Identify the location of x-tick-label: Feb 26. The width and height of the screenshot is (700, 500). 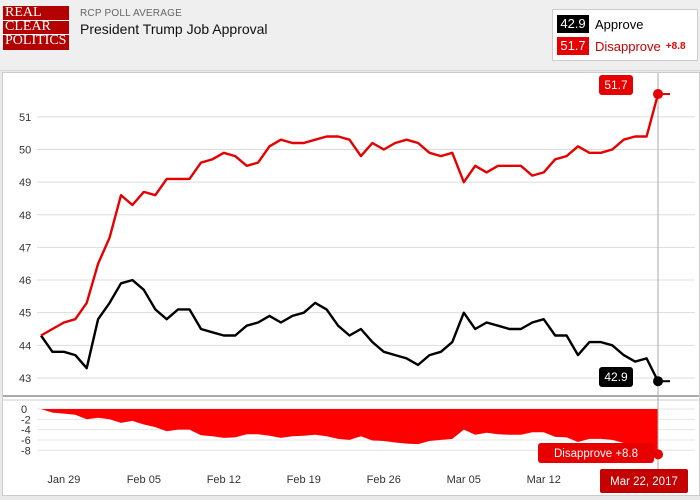
(384, 480).